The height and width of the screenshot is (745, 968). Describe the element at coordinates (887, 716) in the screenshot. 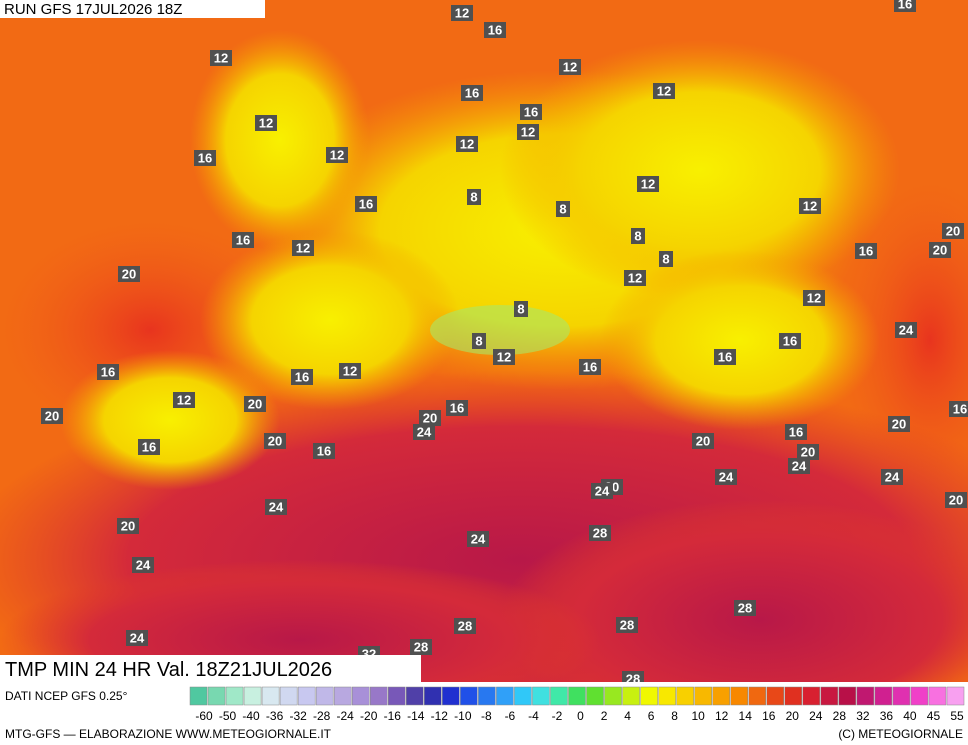

I see `legend-tick: 36` at that location.